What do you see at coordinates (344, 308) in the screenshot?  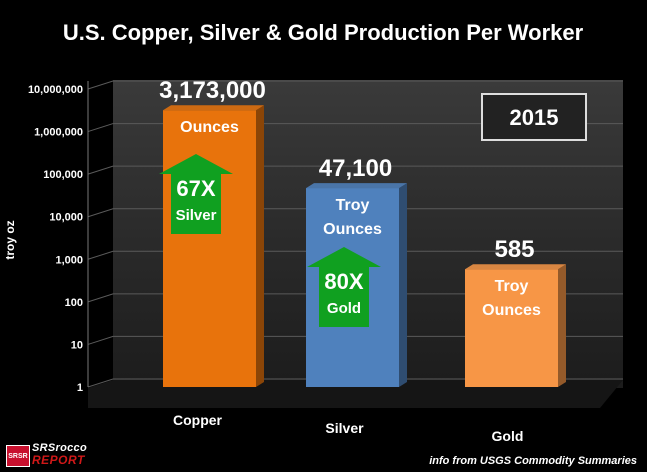 I see `multiplier-metal: Gold` at bounding box center [344, 308].